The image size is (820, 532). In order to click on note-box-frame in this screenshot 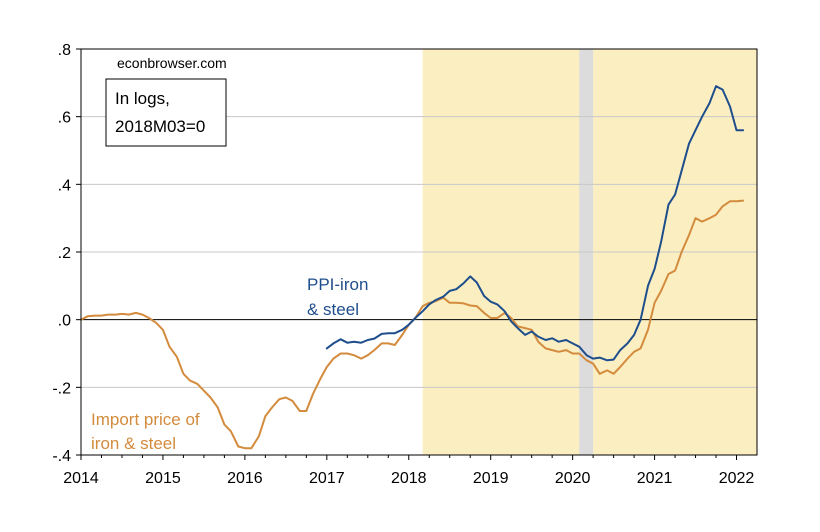, I will do `click(166, 112)`.